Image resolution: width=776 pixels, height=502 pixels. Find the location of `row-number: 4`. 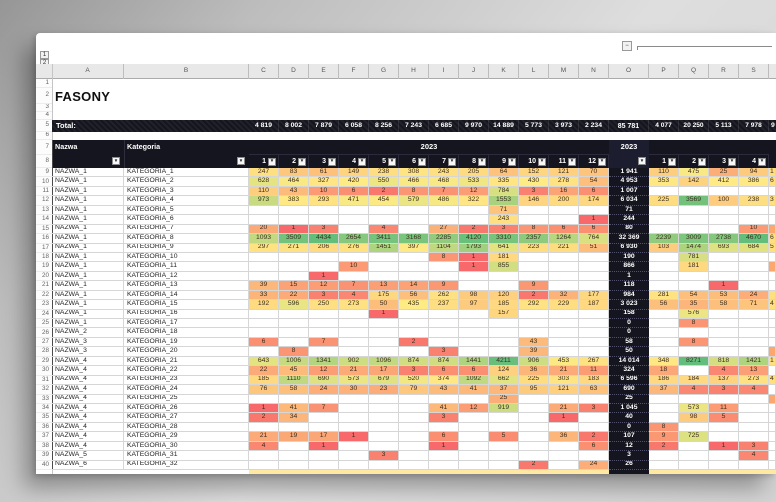

row-number: 4 is located at coordinates (44, 116).